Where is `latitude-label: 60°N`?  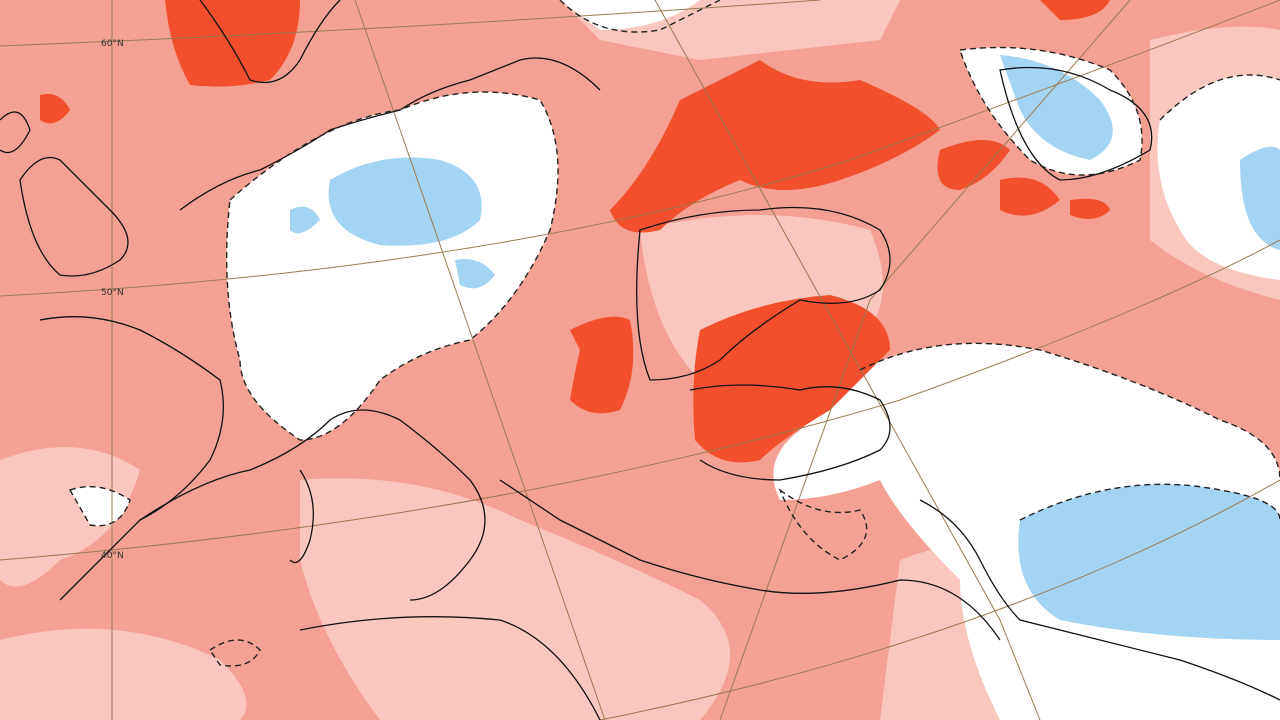
latitude-label: 60°N is located at coordinates (112, 44).